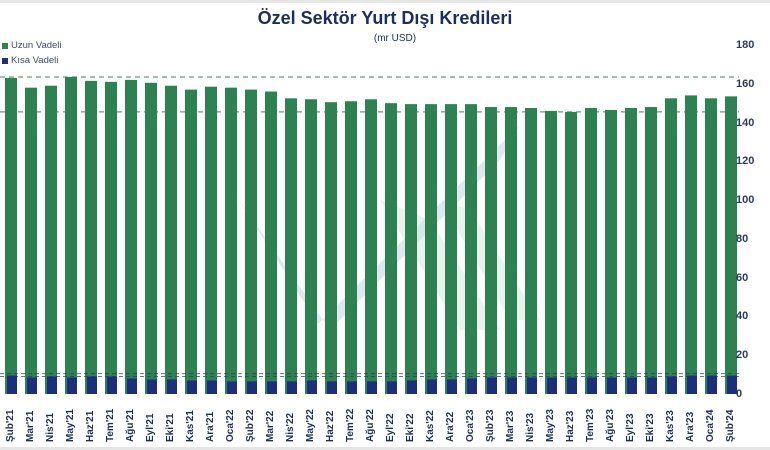  What do you see at coordinates (385, 1) in the screenshot?
I see `top-border` at bounding box center [385, 1].